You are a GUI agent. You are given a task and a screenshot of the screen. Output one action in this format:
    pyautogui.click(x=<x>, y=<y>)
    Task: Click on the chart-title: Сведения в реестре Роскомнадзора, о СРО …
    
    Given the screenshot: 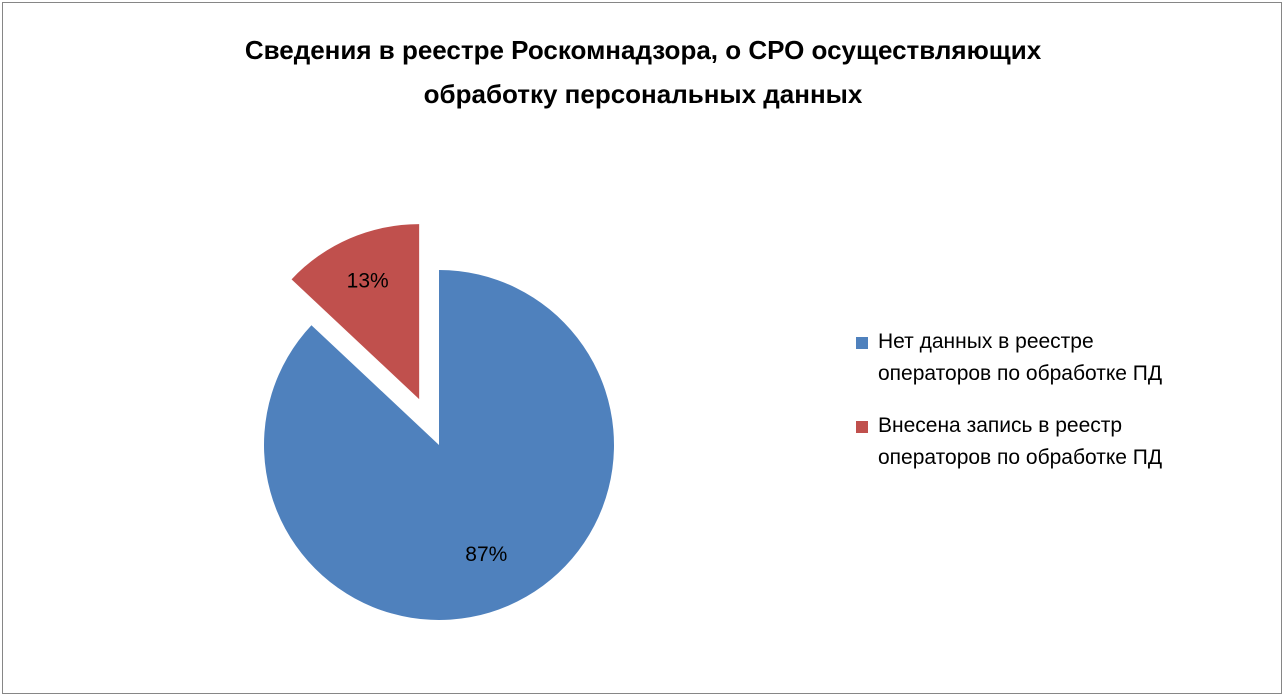 What is the action you would take?
    pyautogui.click(x=643, y=72)
    